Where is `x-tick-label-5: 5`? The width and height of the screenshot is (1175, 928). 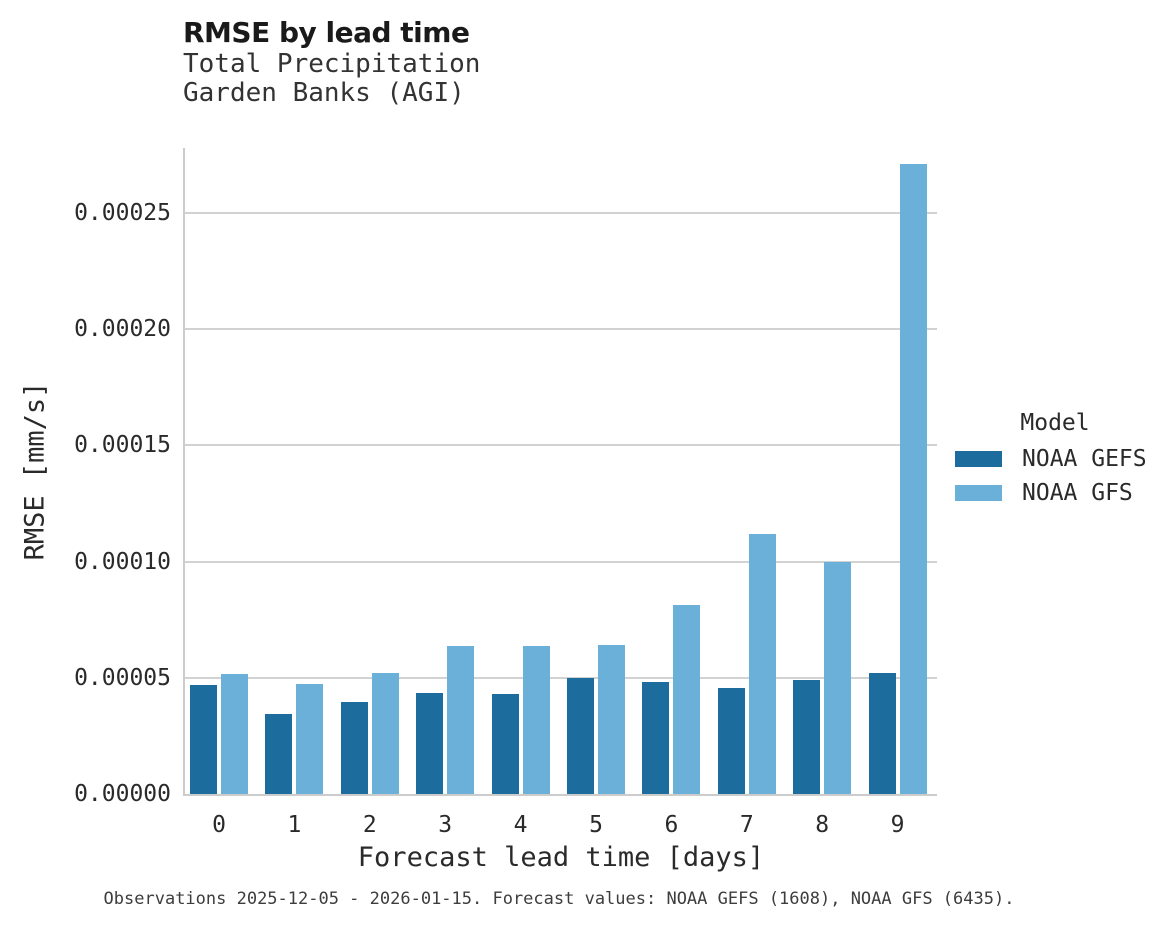 x-tick-label-5: 5 is located at coordinates (596, 825).